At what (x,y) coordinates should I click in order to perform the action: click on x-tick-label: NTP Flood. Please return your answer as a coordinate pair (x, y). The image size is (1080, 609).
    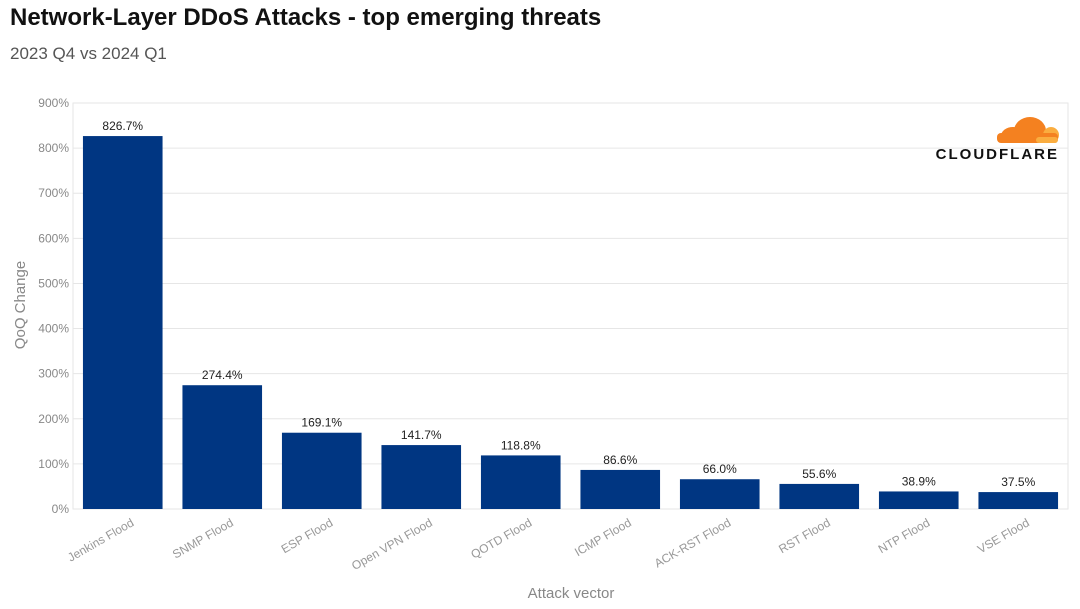
    Looking at the image, I should click on (904, 535).